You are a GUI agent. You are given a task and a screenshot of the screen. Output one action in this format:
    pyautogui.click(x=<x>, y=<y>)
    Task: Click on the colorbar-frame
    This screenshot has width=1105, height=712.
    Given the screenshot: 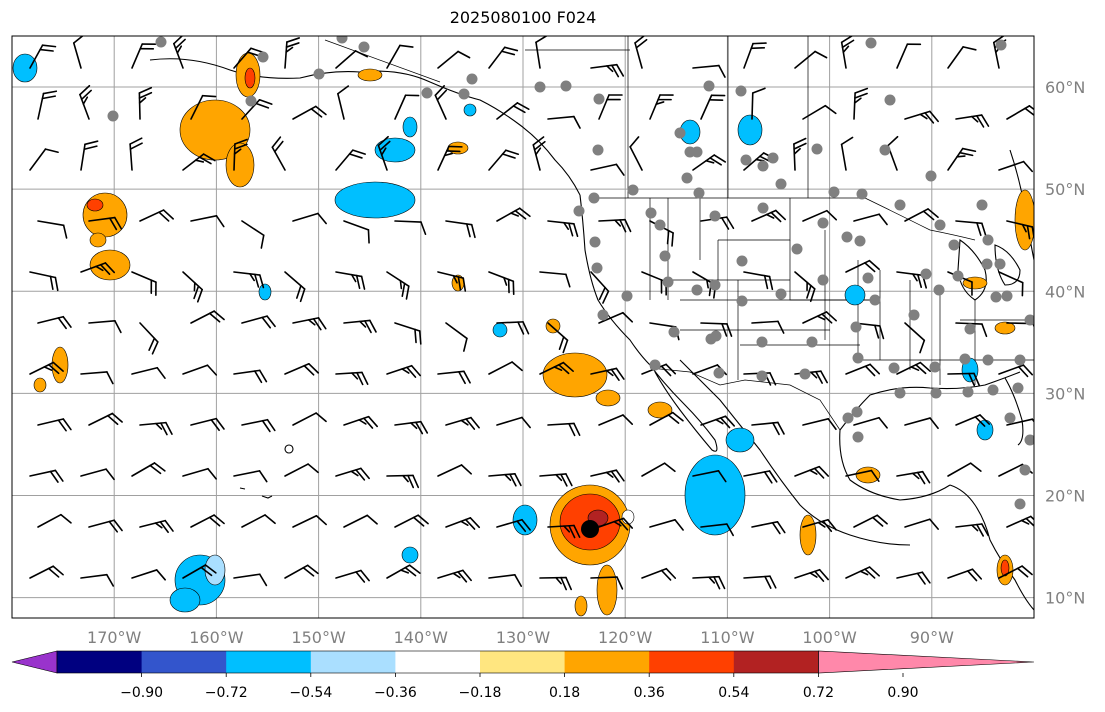 What is the action you would take?
    pyautogui.click(x=437, y=662)
    